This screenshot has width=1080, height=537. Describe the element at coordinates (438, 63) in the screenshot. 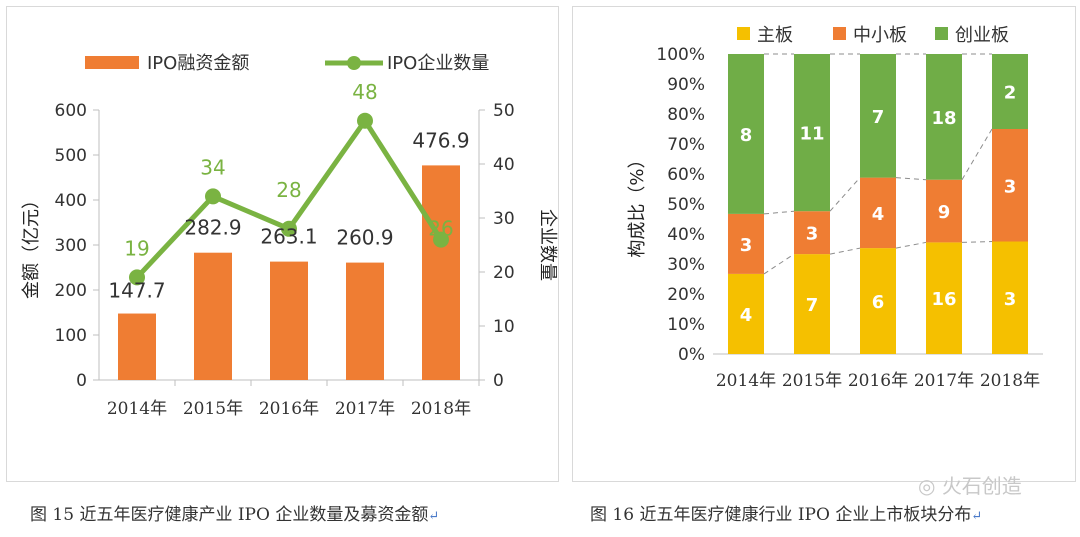

I see `legend-label: IPO企业数量` at that location.